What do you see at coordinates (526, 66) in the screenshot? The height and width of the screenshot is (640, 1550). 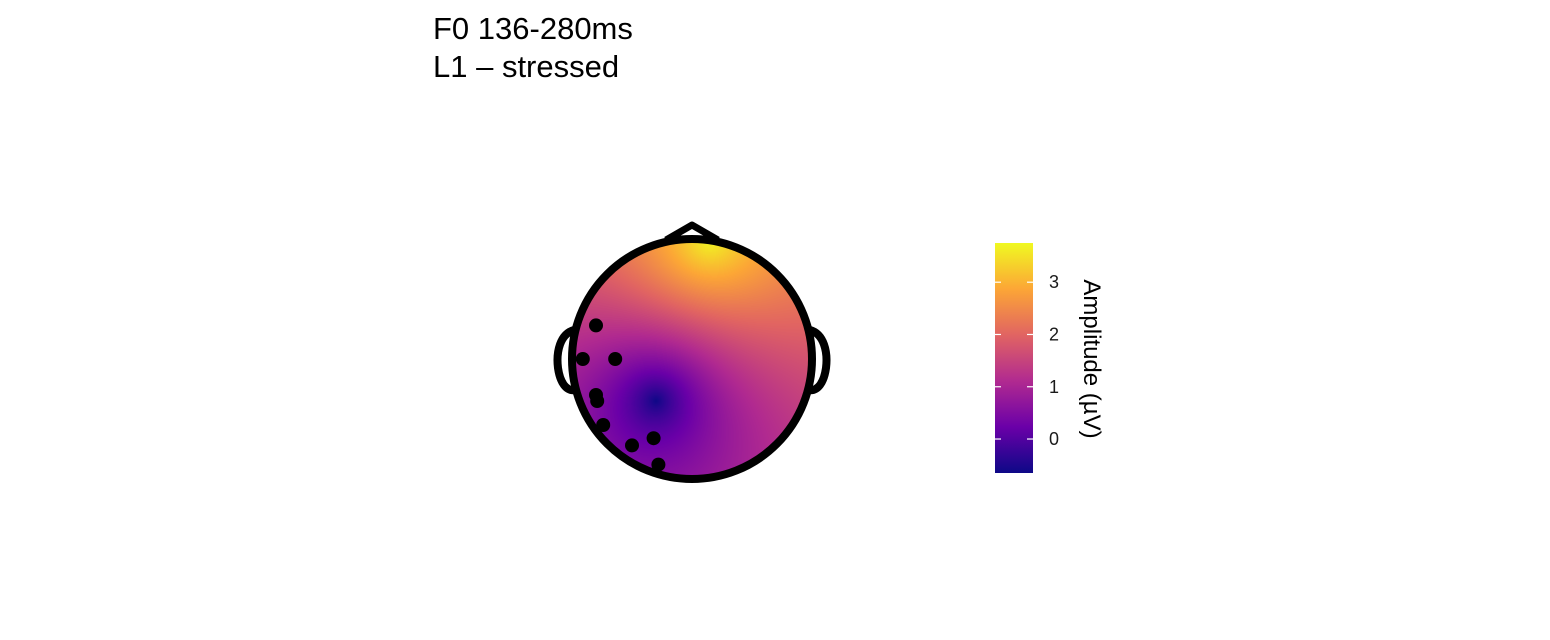 I see `chart-title-line-2: L1 – stressed` at bounding box center [526, 66].